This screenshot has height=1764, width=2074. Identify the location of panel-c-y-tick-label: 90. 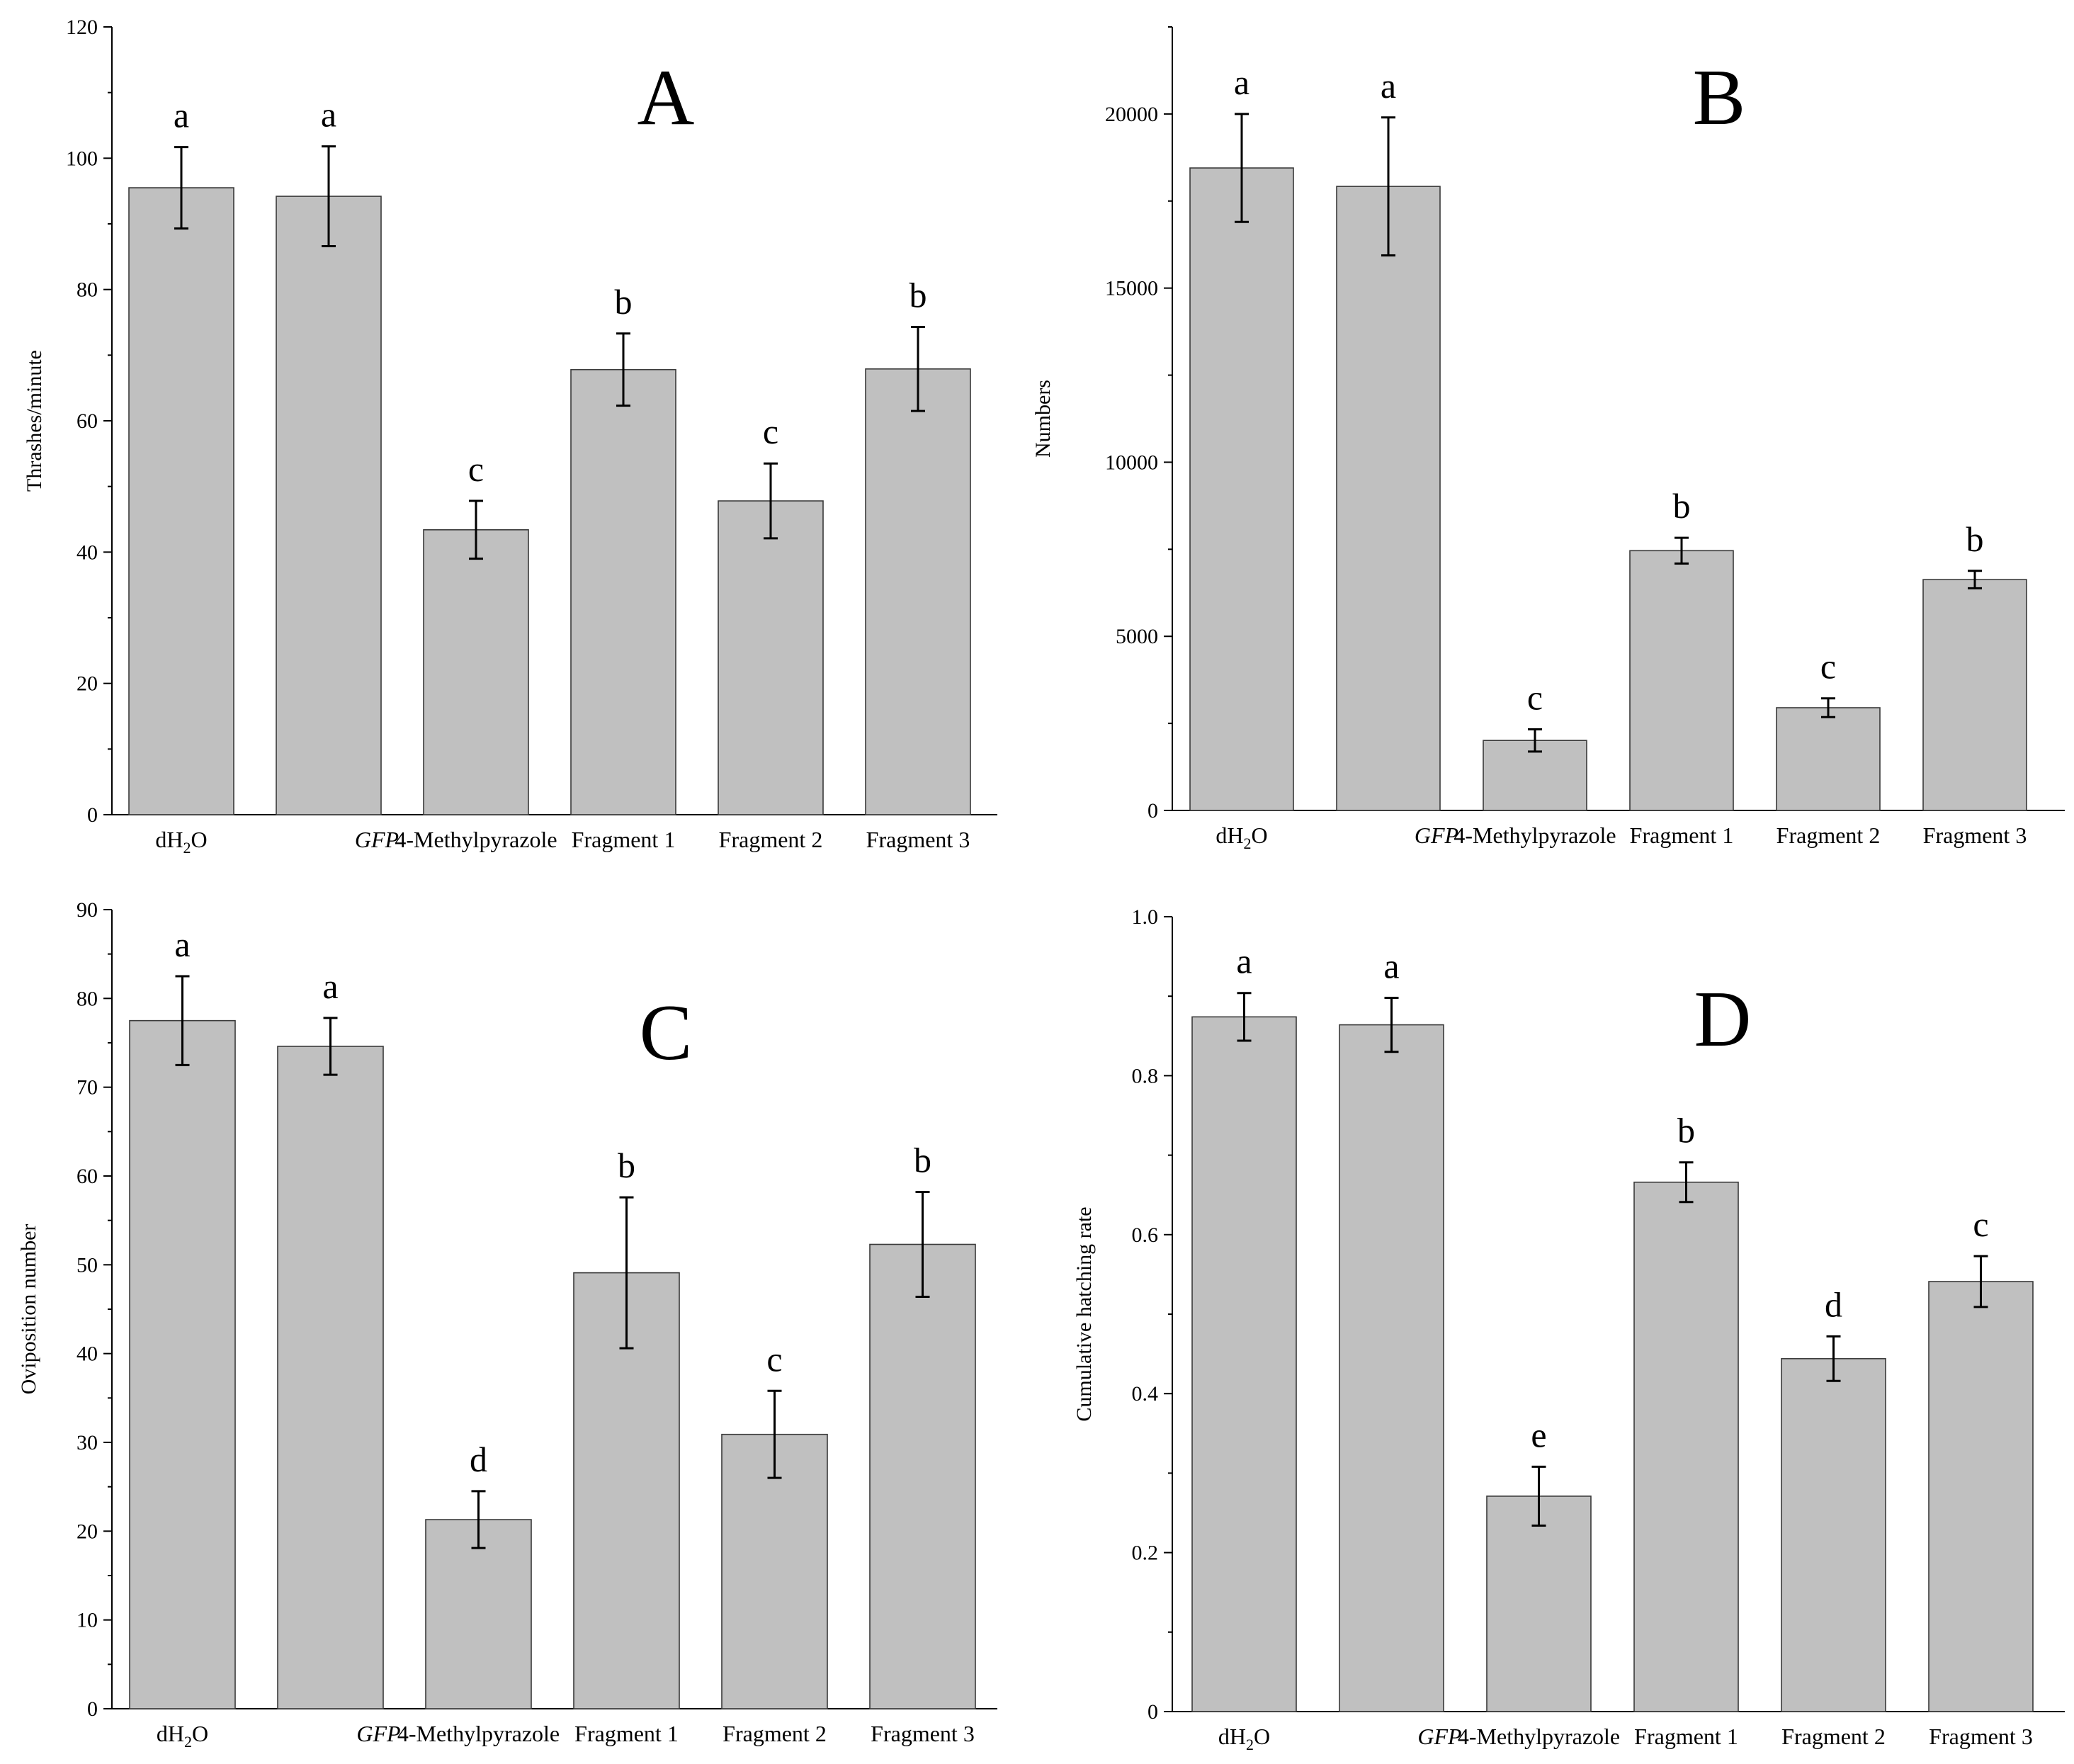
(87, 910).